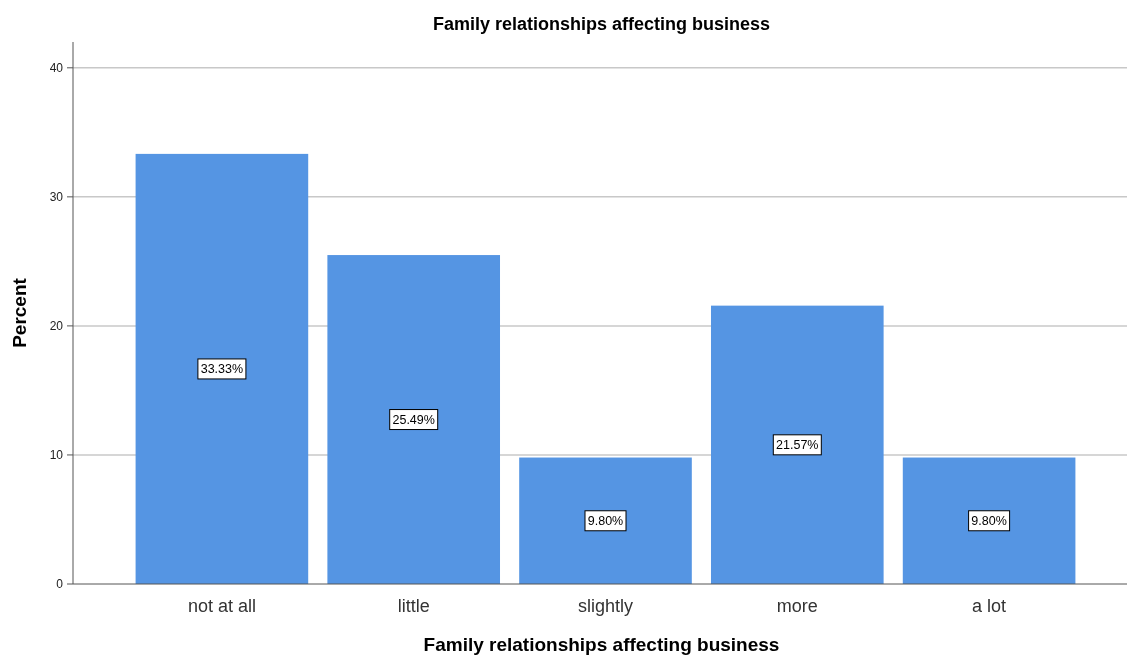 Image resolution: width=1130 pixels, height=661 pixels. What do you see at coordinates (56, 196) in the screenshot?
I see `y-tick-label: 30` at bounding box center [56, 196].